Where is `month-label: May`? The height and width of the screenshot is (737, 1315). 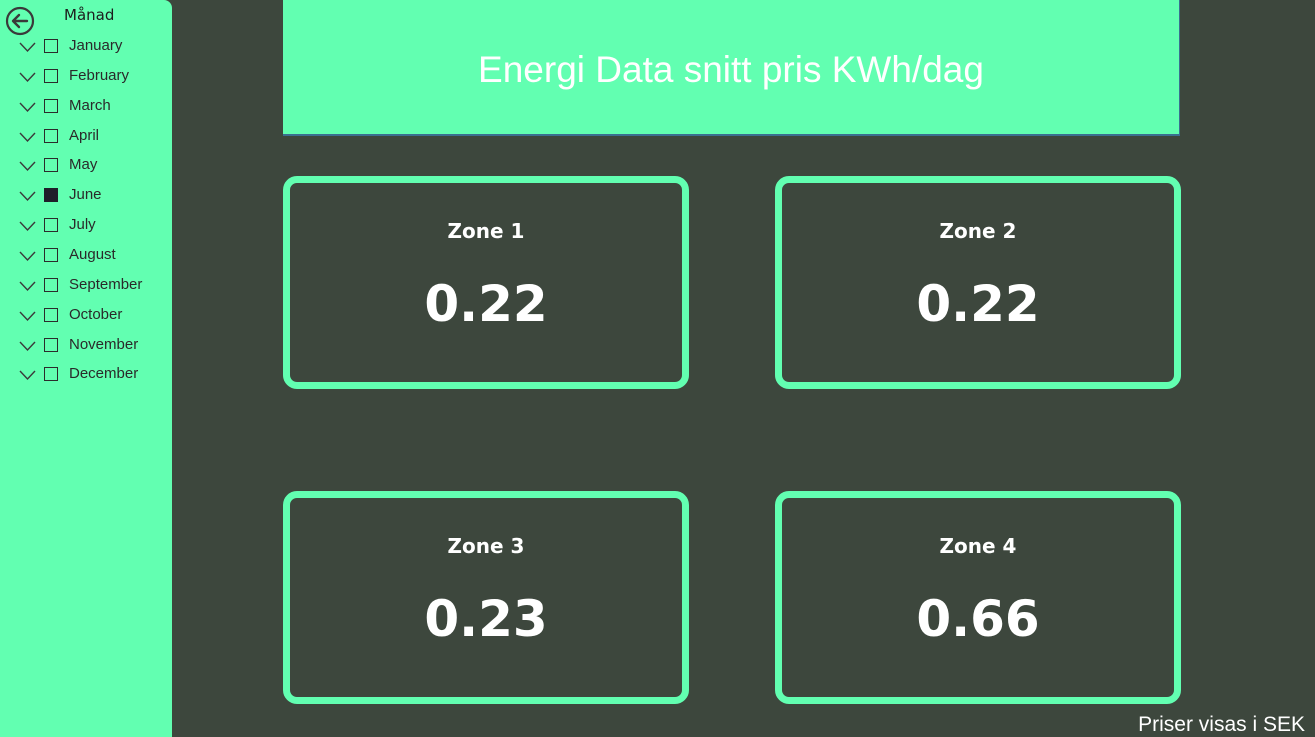 month-label: May is located at coordinates (83, 165).